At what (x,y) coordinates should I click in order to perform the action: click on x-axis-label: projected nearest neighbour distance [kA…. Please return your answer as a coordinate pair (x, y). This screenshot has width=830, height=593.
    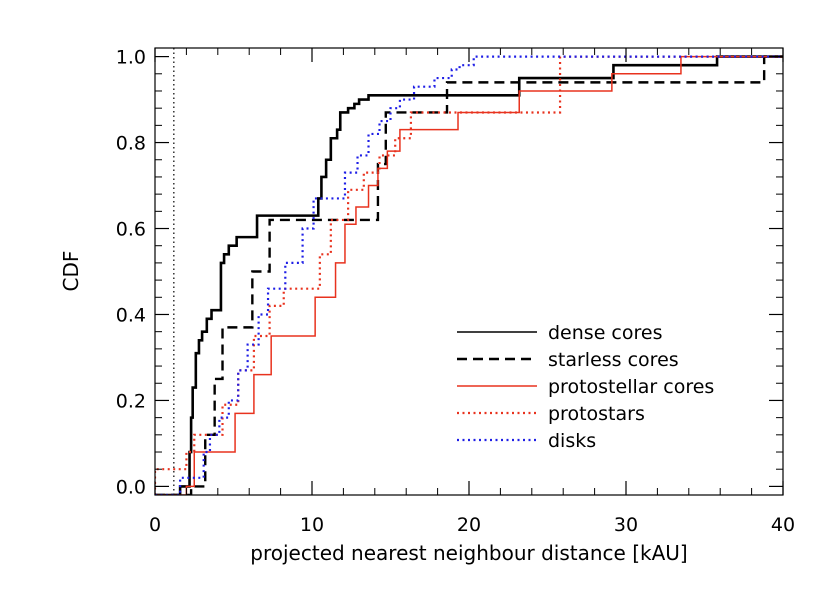
    Looking at the image, I should click on (468, 553).